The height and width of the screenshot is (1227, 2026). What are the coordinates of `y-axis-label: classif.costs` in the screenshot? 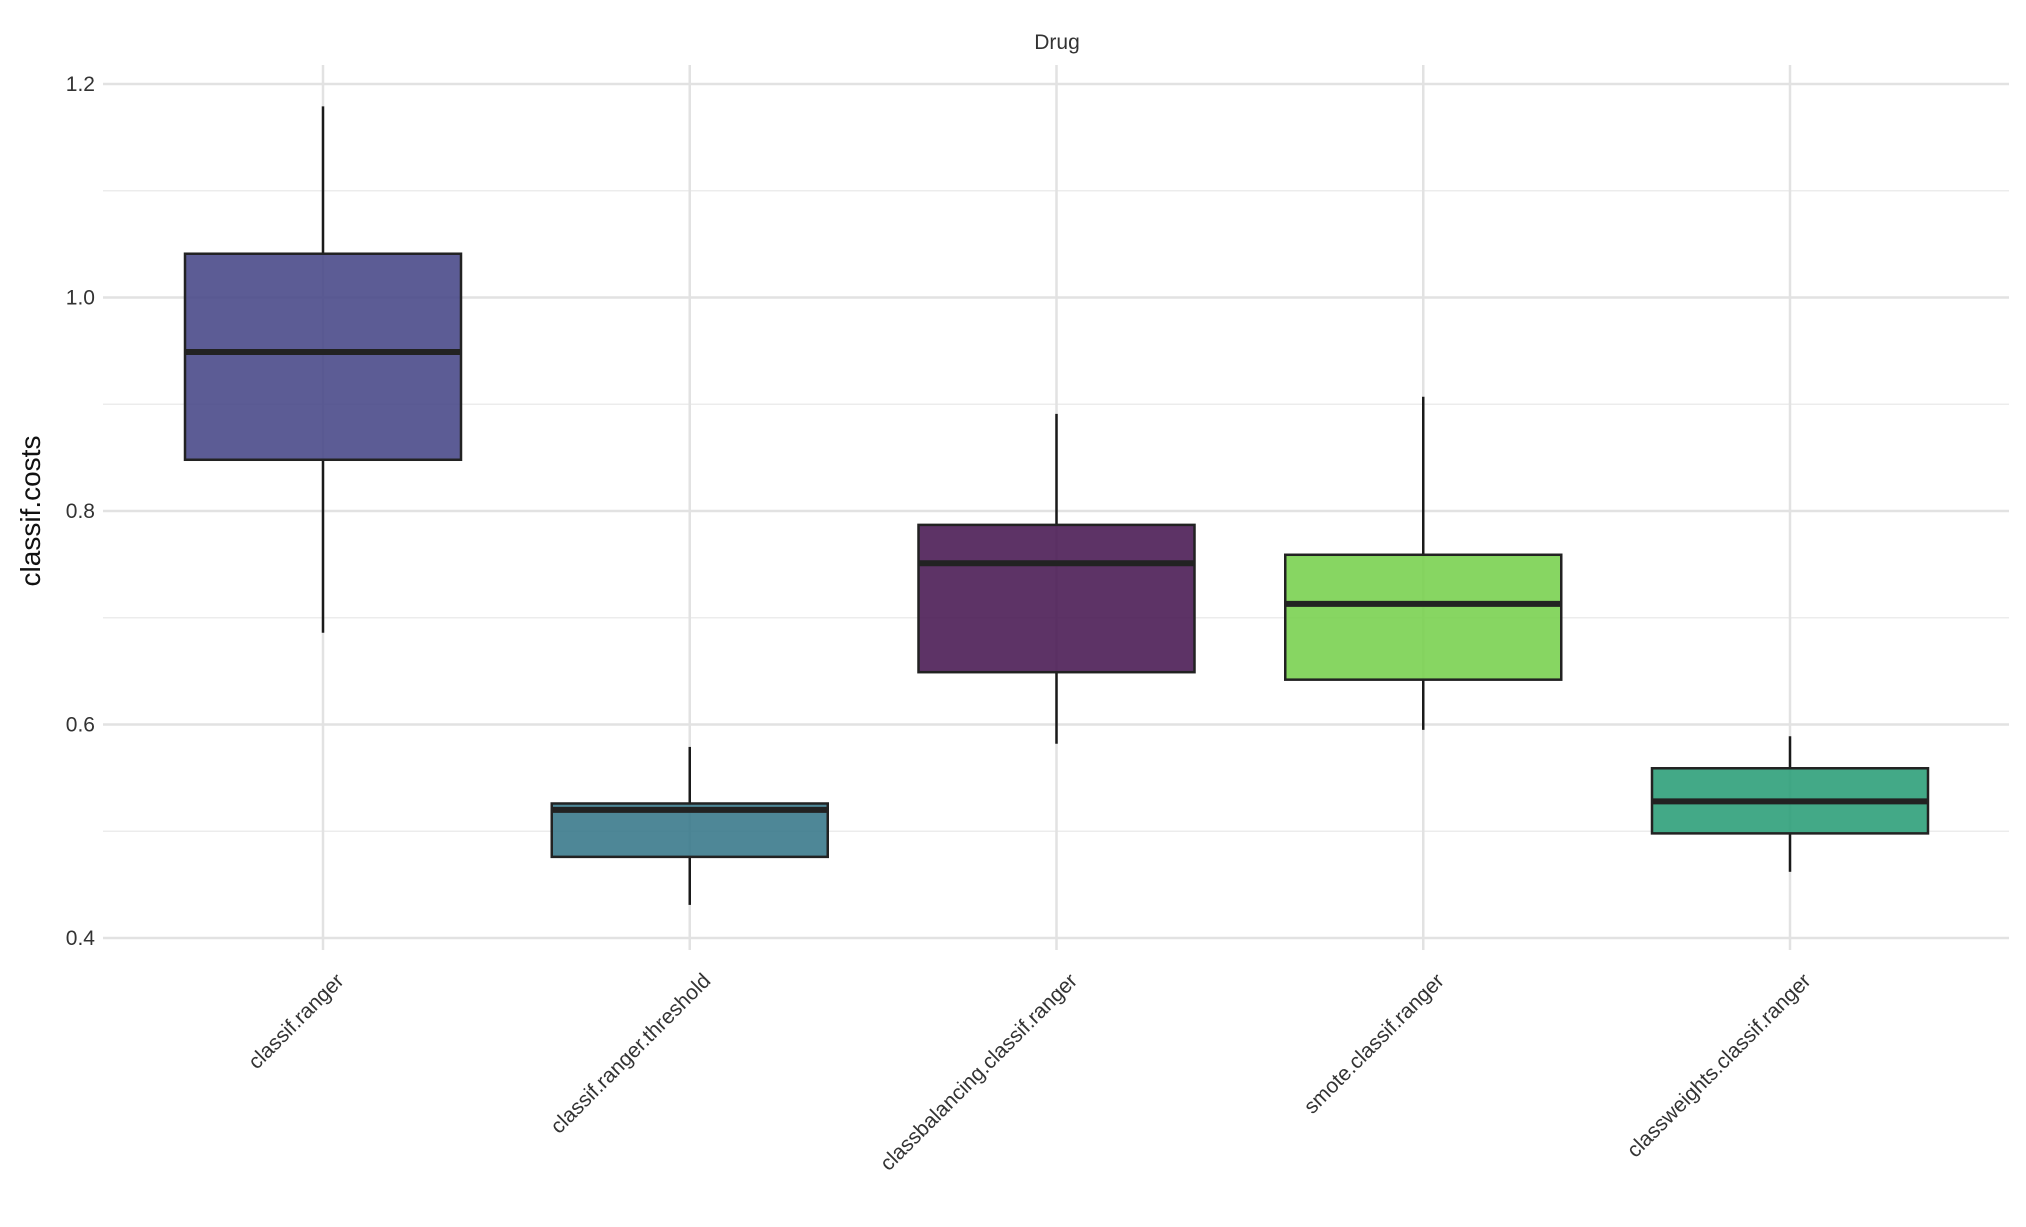 It's located at (30, 511).